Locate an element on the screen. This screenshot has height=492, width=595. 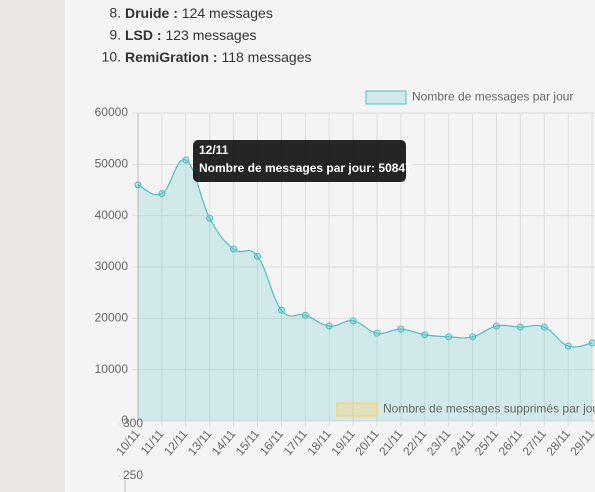
y-tick-label: 10000 is located at coordinates (112, 369).